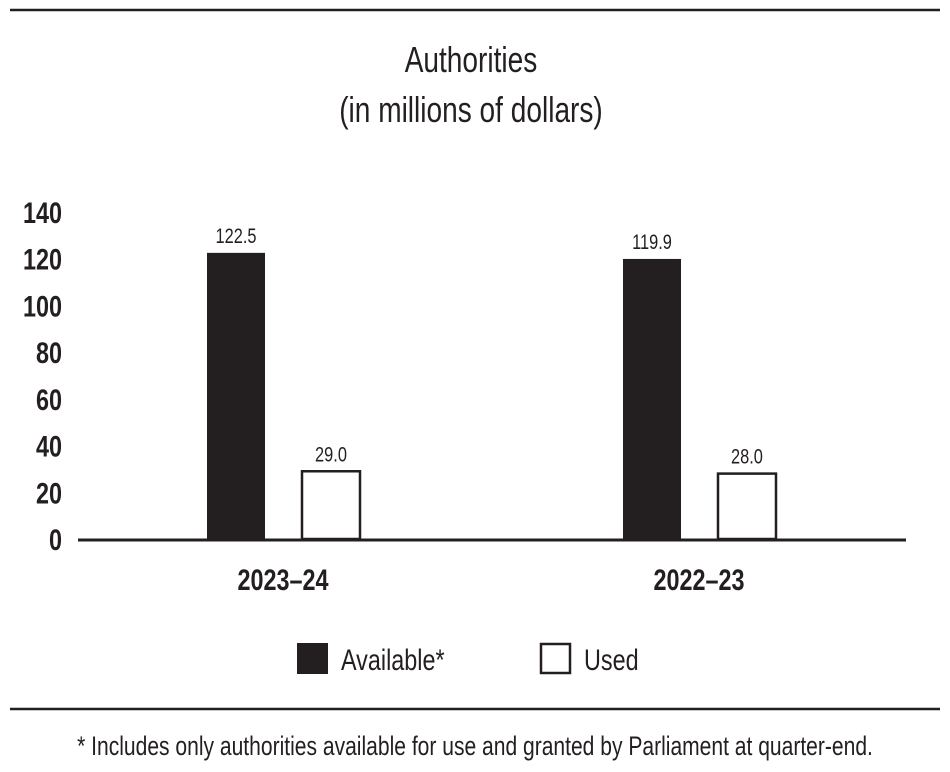 This screenshot has width=950, height=772. Describe the element at coordinates (698, 579) in the screenshot. I see `x-tick-label: 2022–23` at that location.